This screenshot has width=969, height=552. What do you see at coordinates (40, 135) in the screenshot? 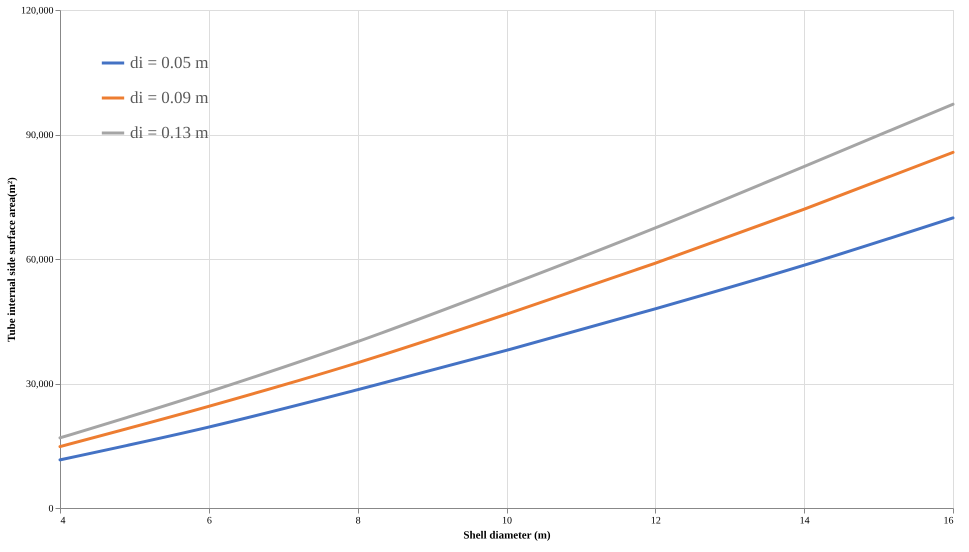
I see `y-tick-label: 90,000` at bounding box center [40, 135].